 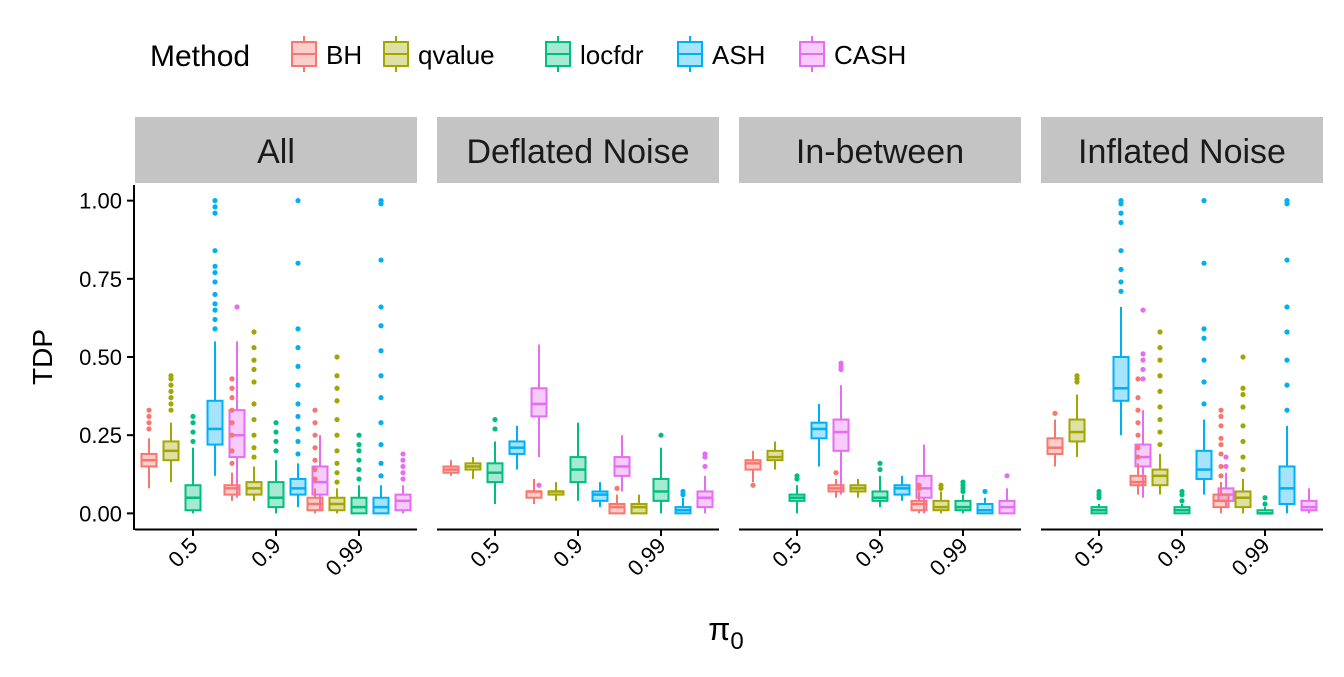 What do you see at coordinates (200, 56) in the screenshot?
I see `legend-title: Method` at bounding box center [200, 56].